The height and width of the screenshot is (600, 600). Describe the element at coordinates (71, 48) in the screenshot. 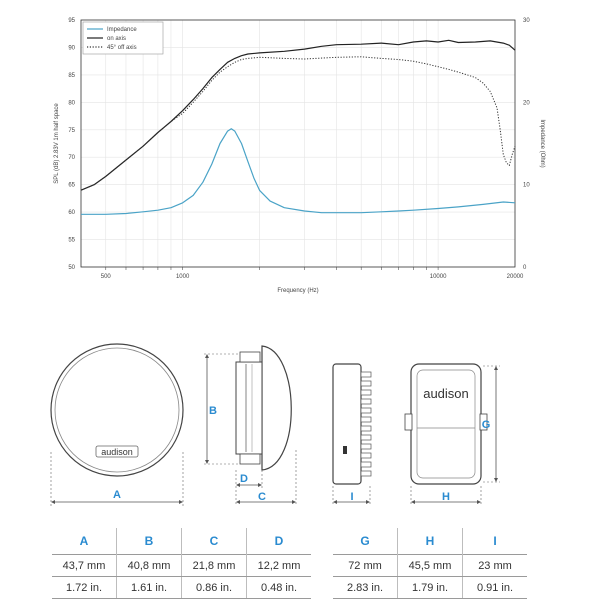

I see `y-tick-label: 90` at that location.